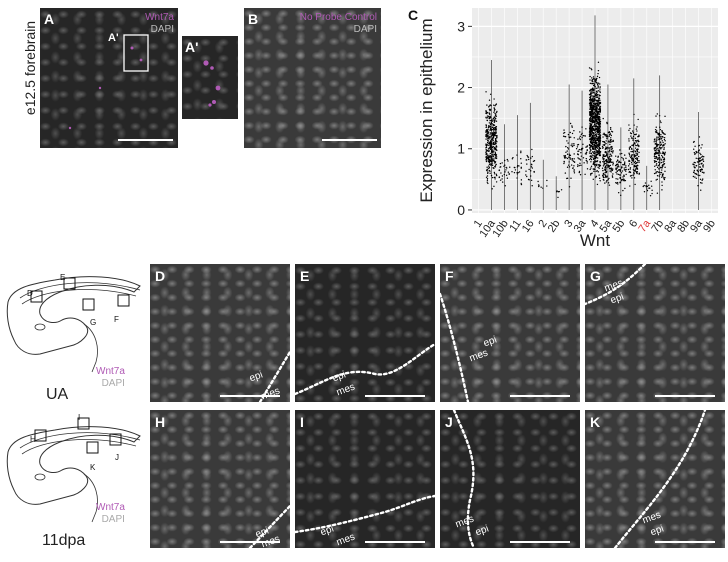  Describe the element at coordinates (582, 150) in the screenshot. I see `strip-3a` at that location.